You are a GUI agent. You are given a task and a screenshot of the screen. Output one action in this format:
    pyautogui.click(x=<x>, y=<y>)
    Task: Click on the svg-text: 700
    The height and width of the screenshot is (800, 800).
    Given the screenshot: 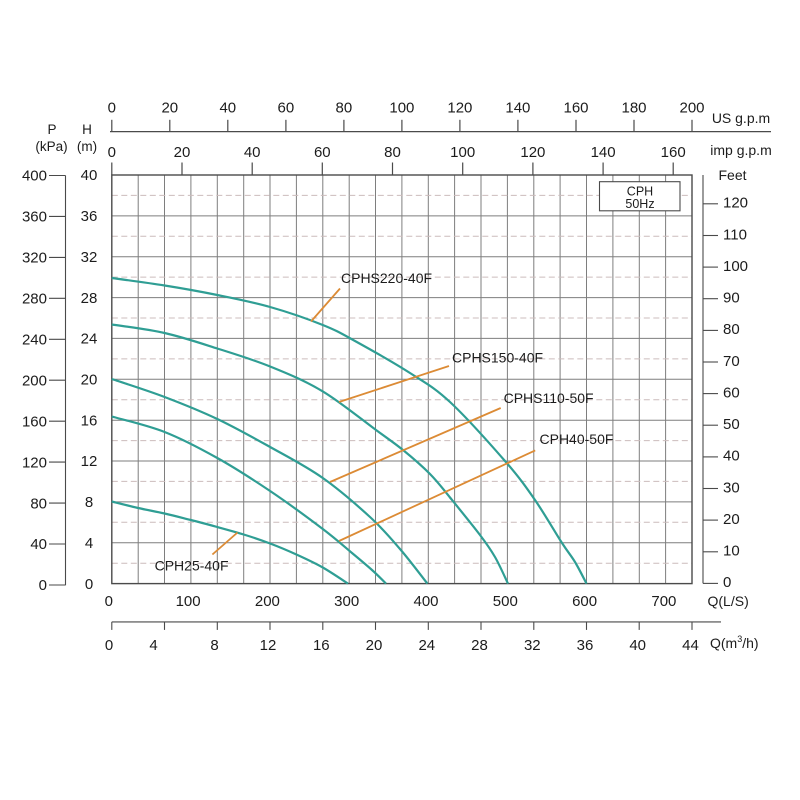 What is the action you would take?
    pyautogui.click(x=663, y=601)
    